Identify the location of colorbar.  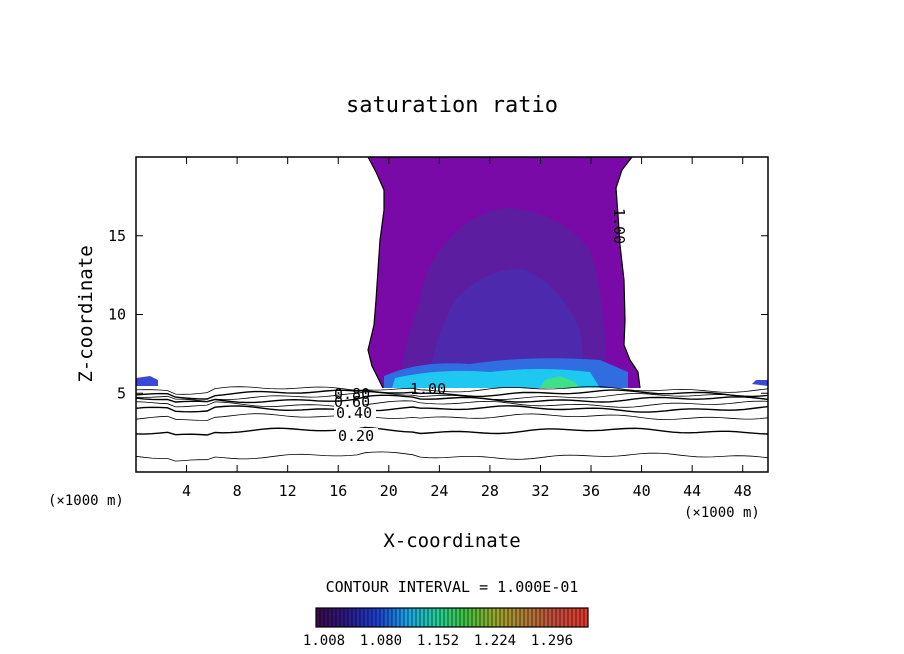
(452, 617).